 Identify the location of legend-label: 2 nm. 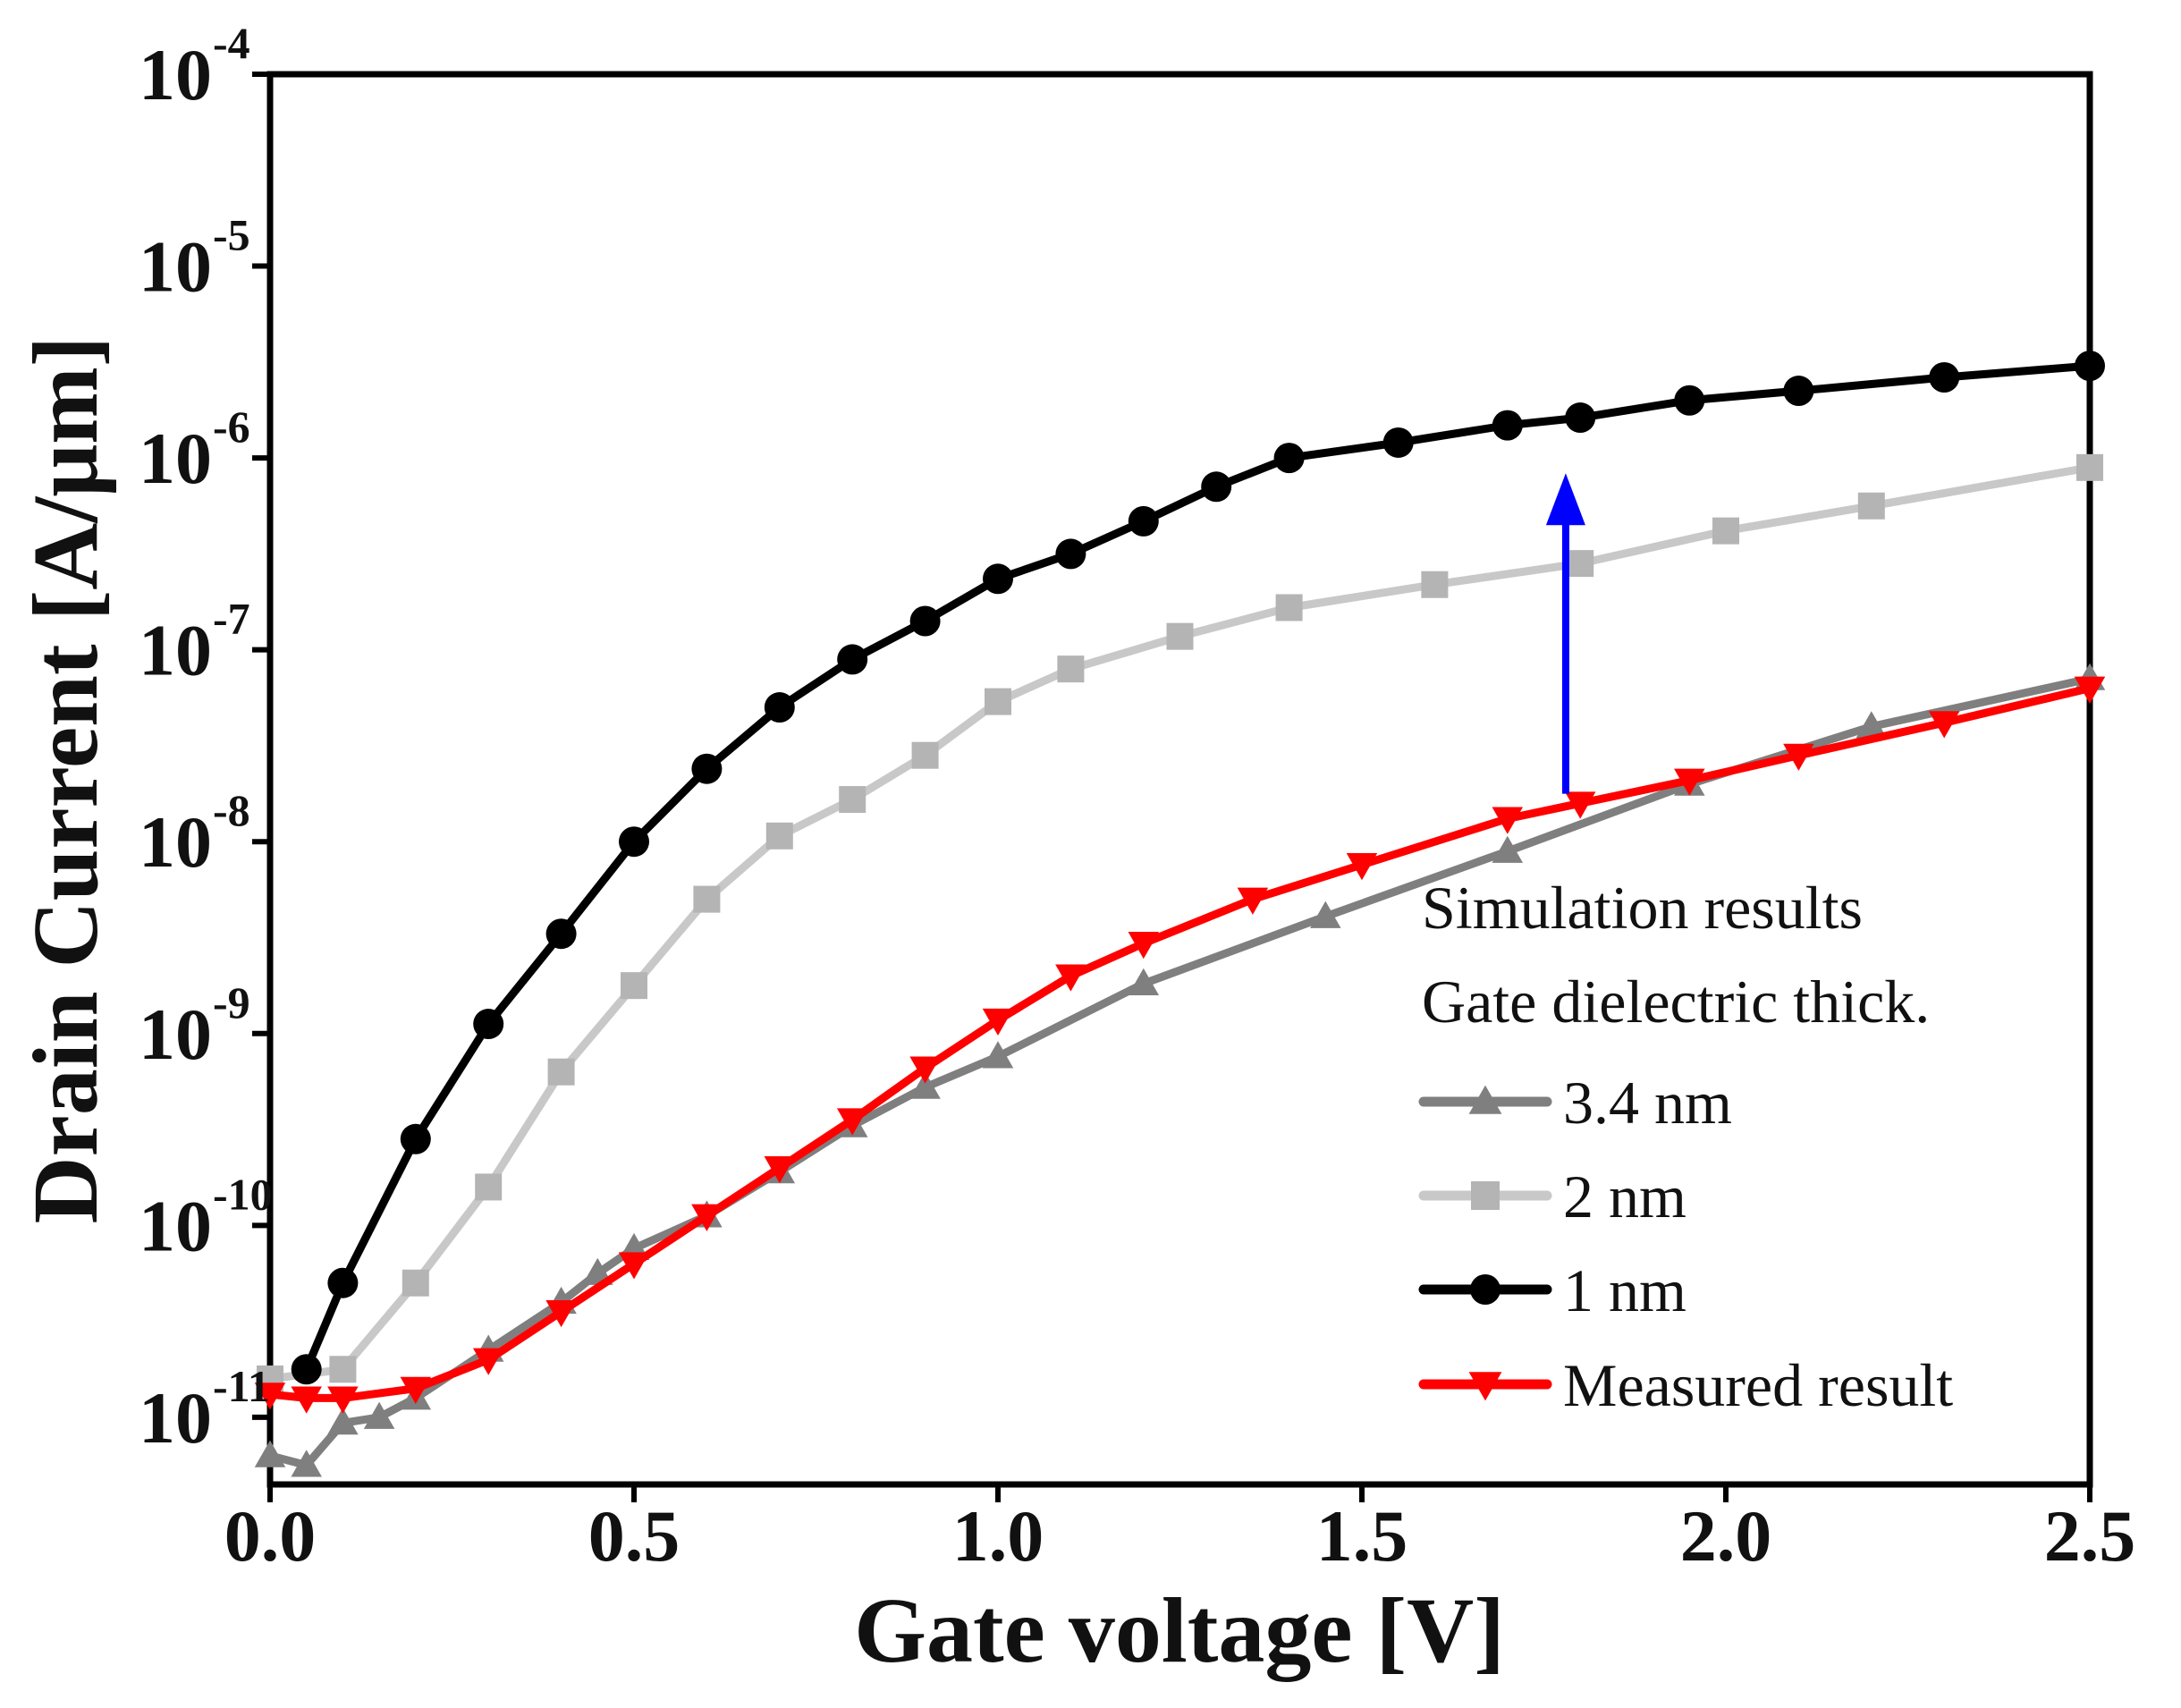
(1624, 1197).